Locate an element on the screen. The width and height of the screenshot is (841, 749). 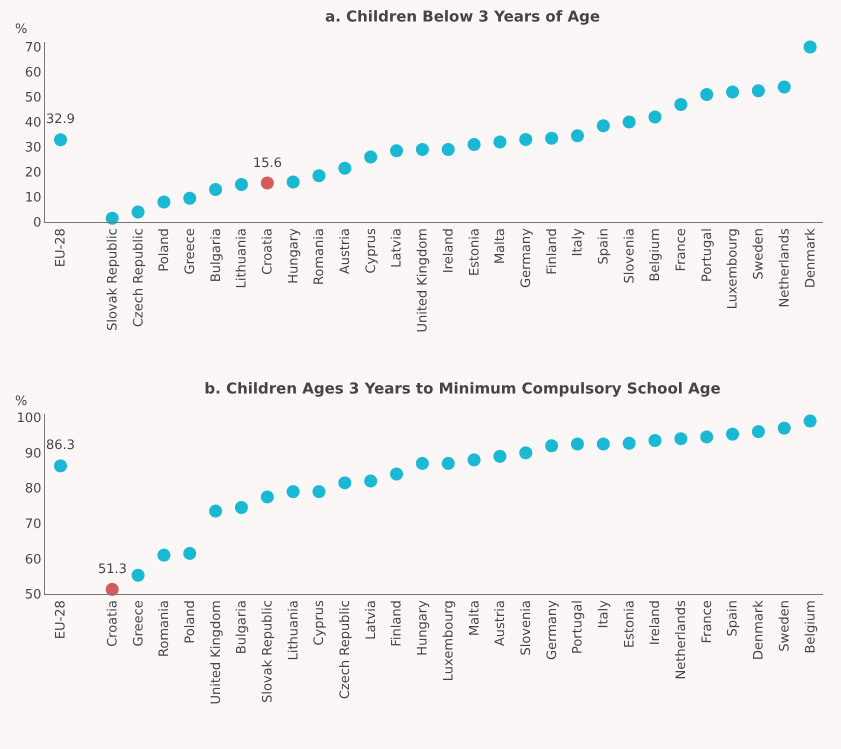
annotation: 51.3 is located at coordinates (112, 569).